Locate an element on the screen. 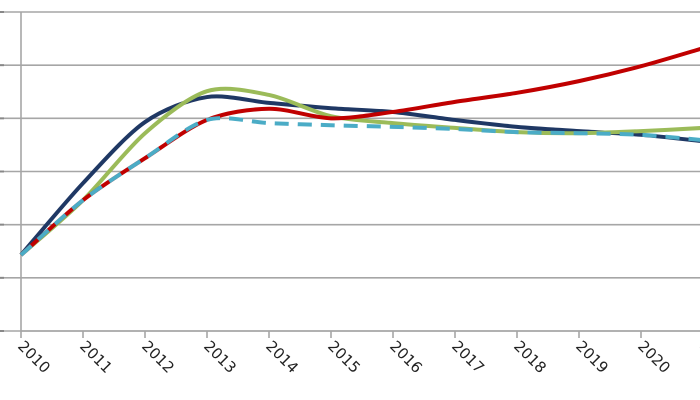 This screenshot has width=700, height=400. x-tick-label: 2012 is located at coordinates (158, 357).